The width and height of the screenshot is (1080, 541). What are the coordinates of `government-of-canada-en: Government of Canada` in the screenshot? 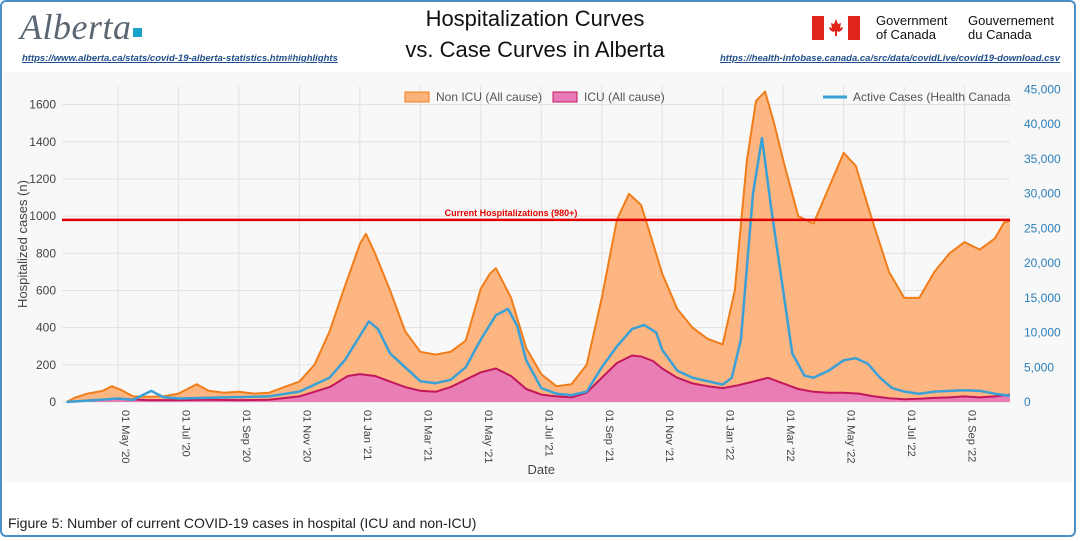 It's located at (912, 27).